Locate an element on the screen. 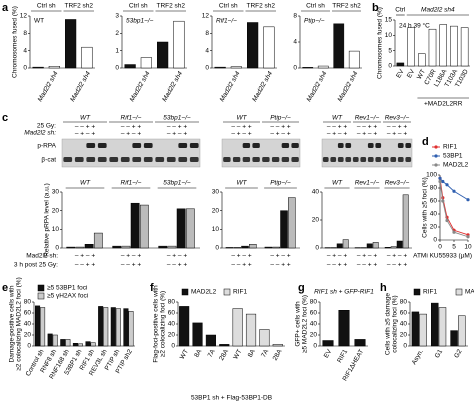 This screenshot has height=404, width=474. chart-title: Rif1−/− is located at coordinates (226, 21).